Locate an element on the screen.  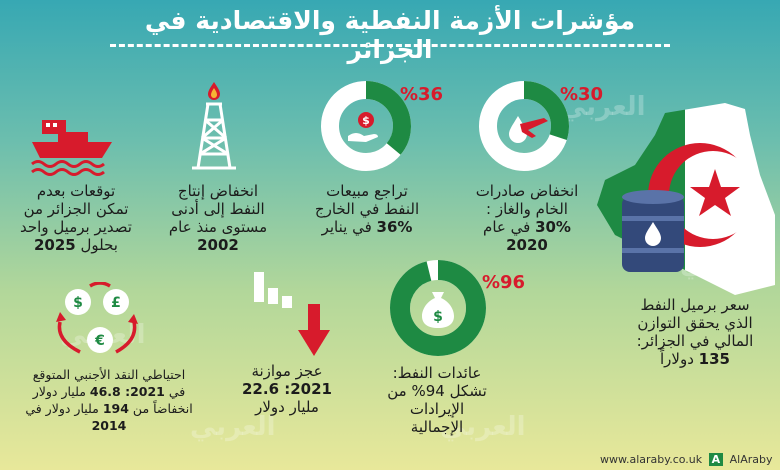
derrick-line-1: انخفاض إنتاج is located at coordinates (218, 191).